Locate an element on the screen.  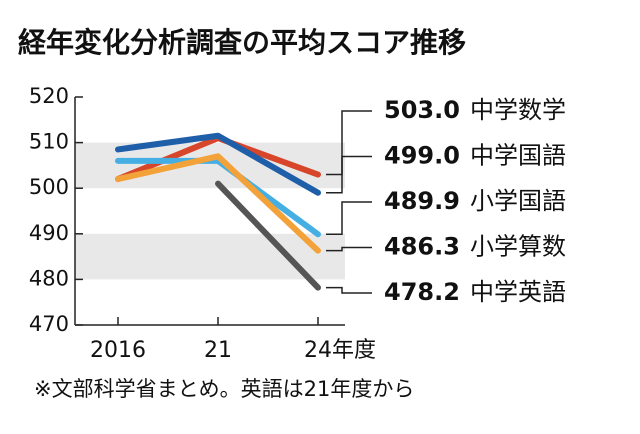
legend-label: 小学算数 is located at coordinates (518, 247).